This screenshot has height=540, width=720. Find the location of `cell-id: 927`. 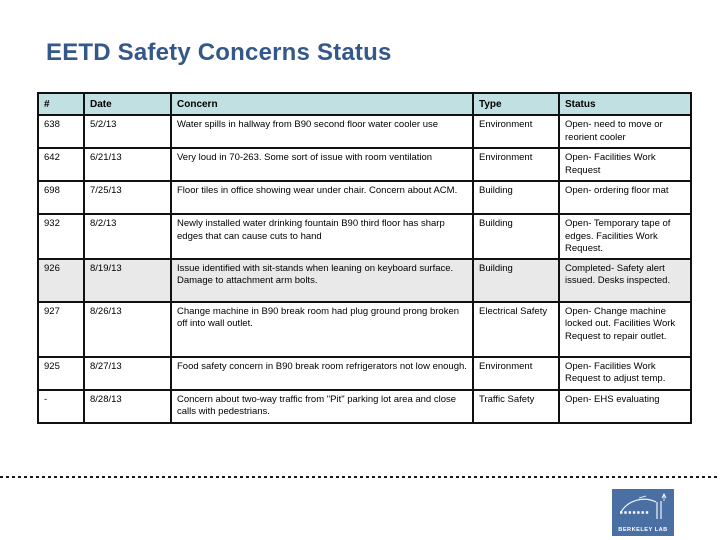

cell-id: 927 is located at coordinates (61, 329).